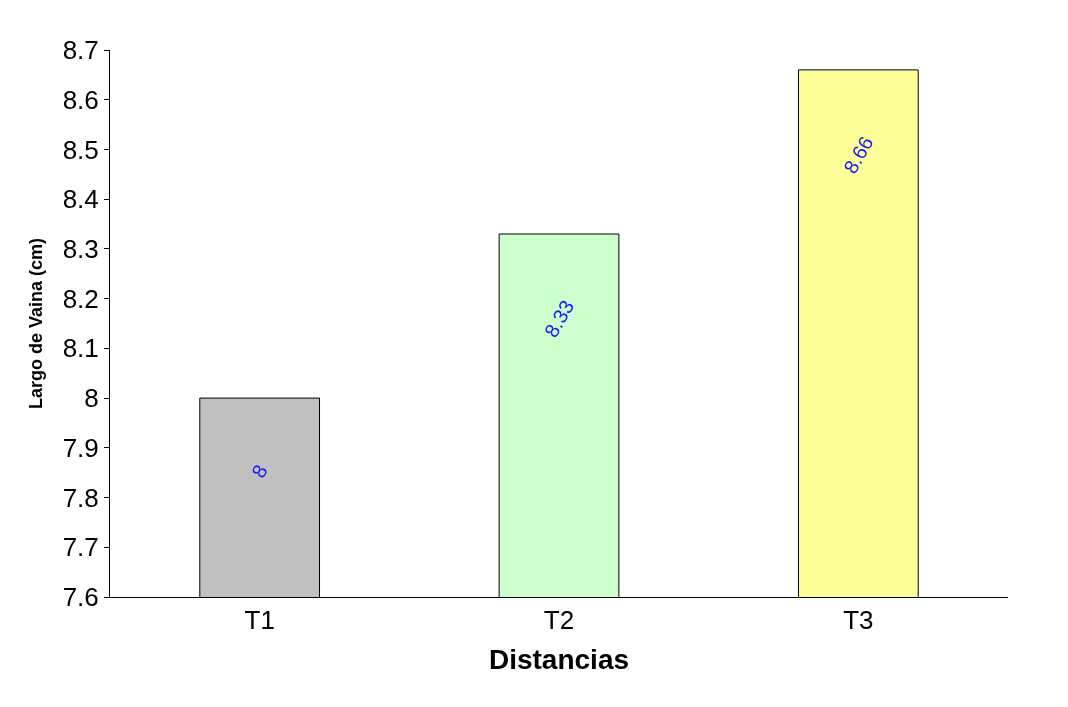 The image size is (1068, 707). What do you see at coordinates (91, 398) in the screenshot?
I see `y-tick-label: 8` at bounding box center [91, 398].